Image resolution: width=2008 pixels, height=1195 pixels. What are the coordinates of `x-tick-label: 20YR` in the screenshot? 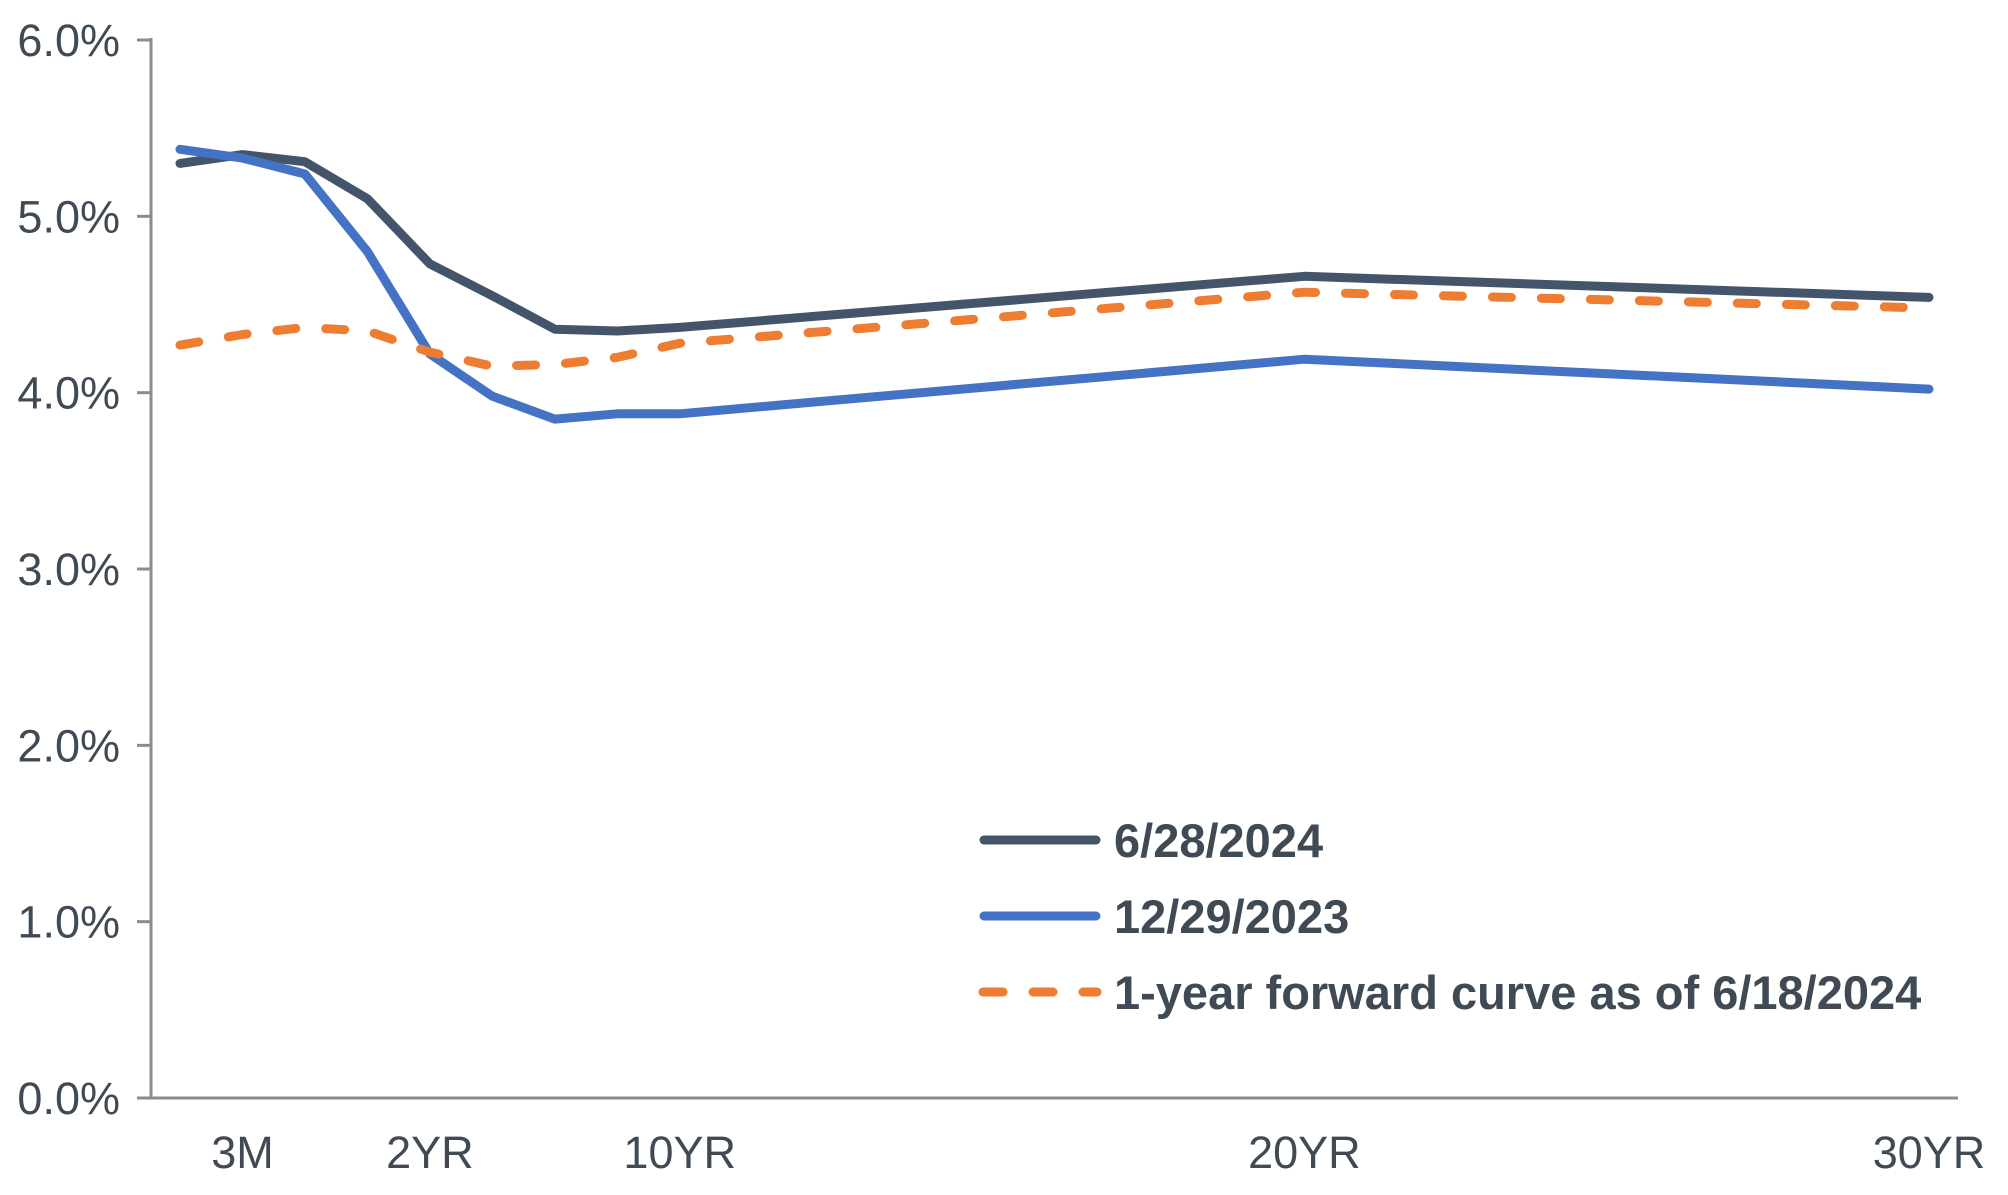 It's located at (1304, 1152).